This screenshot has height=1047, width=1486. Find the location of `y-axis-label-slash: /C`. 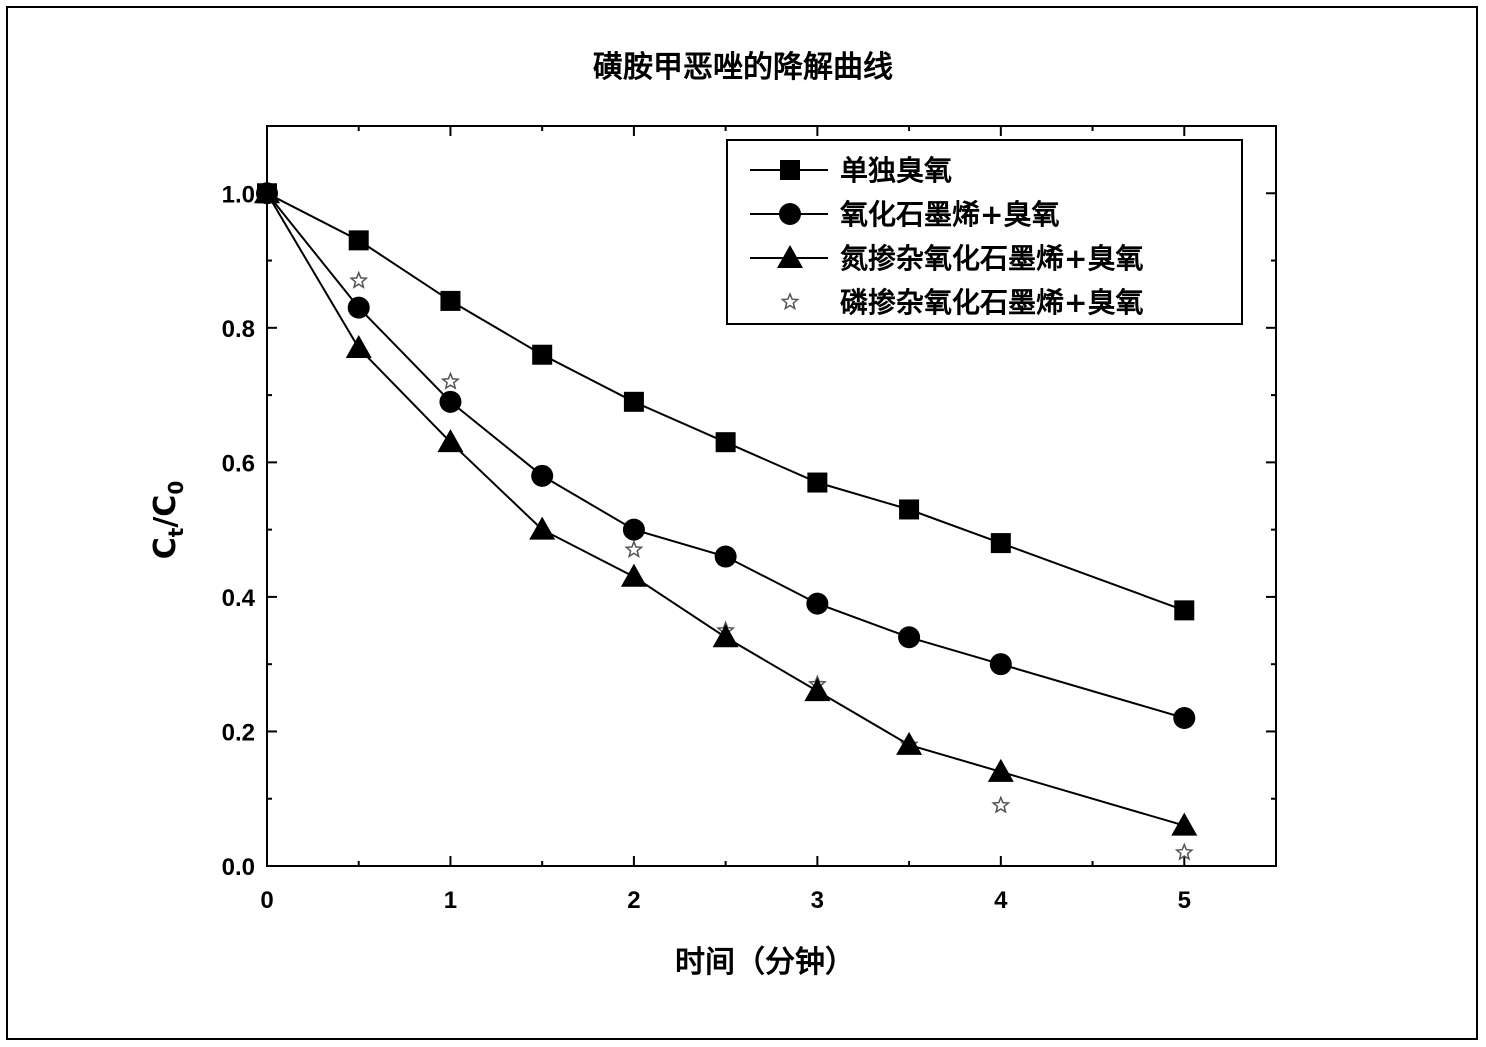

y-axis-label-slash: /C is located at coordinates (165, 511).